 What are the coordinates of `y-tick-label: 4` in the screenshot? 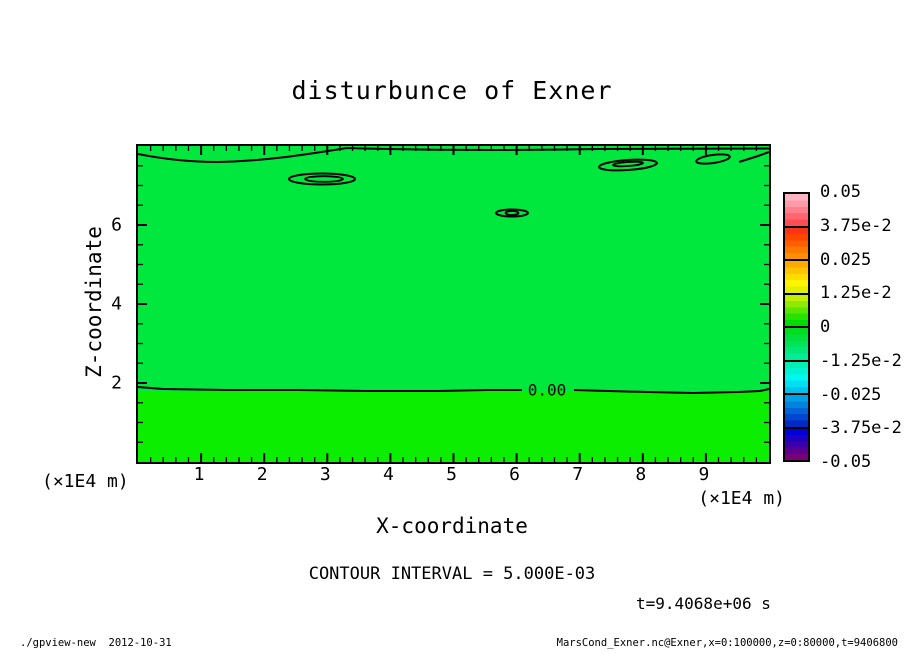 It's located at (116, 304).